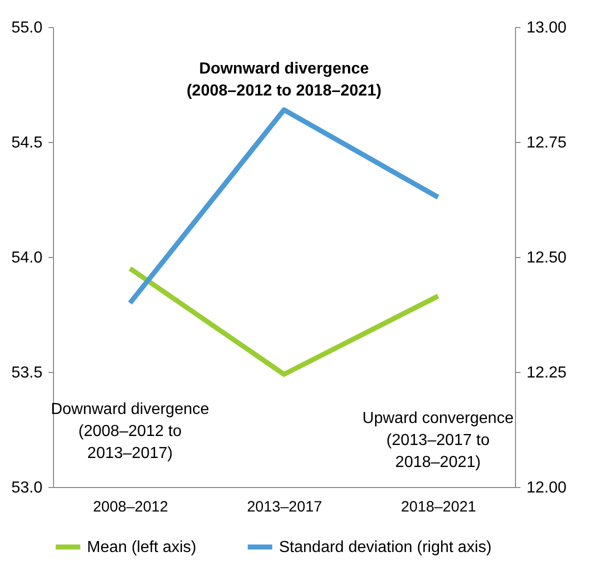 Image resolution: width=616 pixels, height=568 pixels. I want to click on y-tick-label: 54.5, so click(27, 143).